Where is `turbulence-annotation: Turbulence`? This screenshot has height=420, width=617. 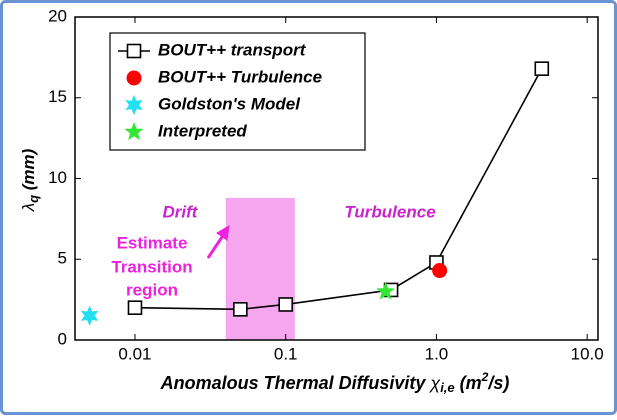 turbulence-annotation: Turbulence is located at coordinates (389, 211).